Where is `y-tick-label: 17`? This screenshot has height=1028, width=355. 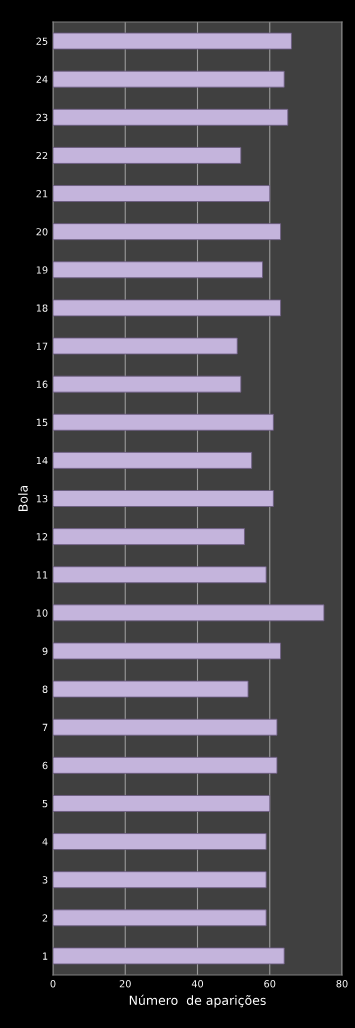
y-tick-label: 17 is located at coordinates (42, 346).